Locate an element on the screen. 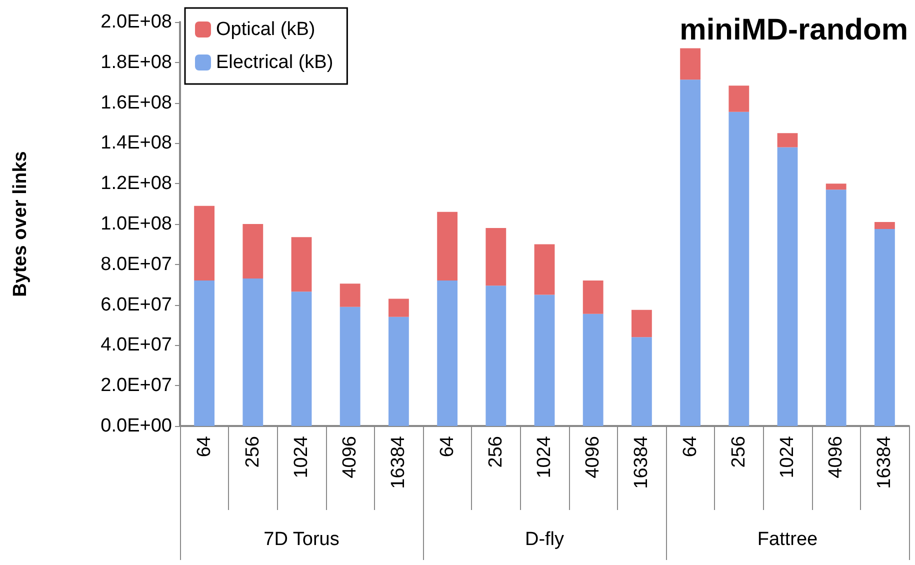 This screenshot has height=565, width=915. y-tick-label: 0.0E+00 is located at coordinates (136, 426).